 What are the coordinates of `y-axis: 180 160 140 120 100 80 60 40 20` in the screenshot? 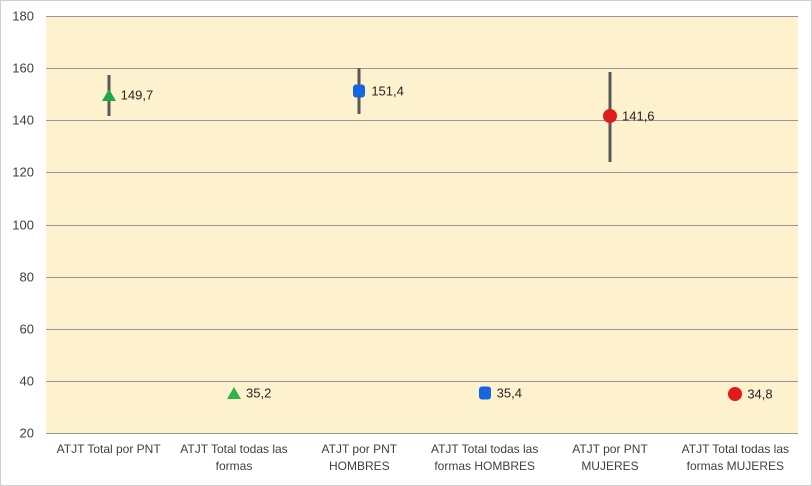 It's located at (17, 225).